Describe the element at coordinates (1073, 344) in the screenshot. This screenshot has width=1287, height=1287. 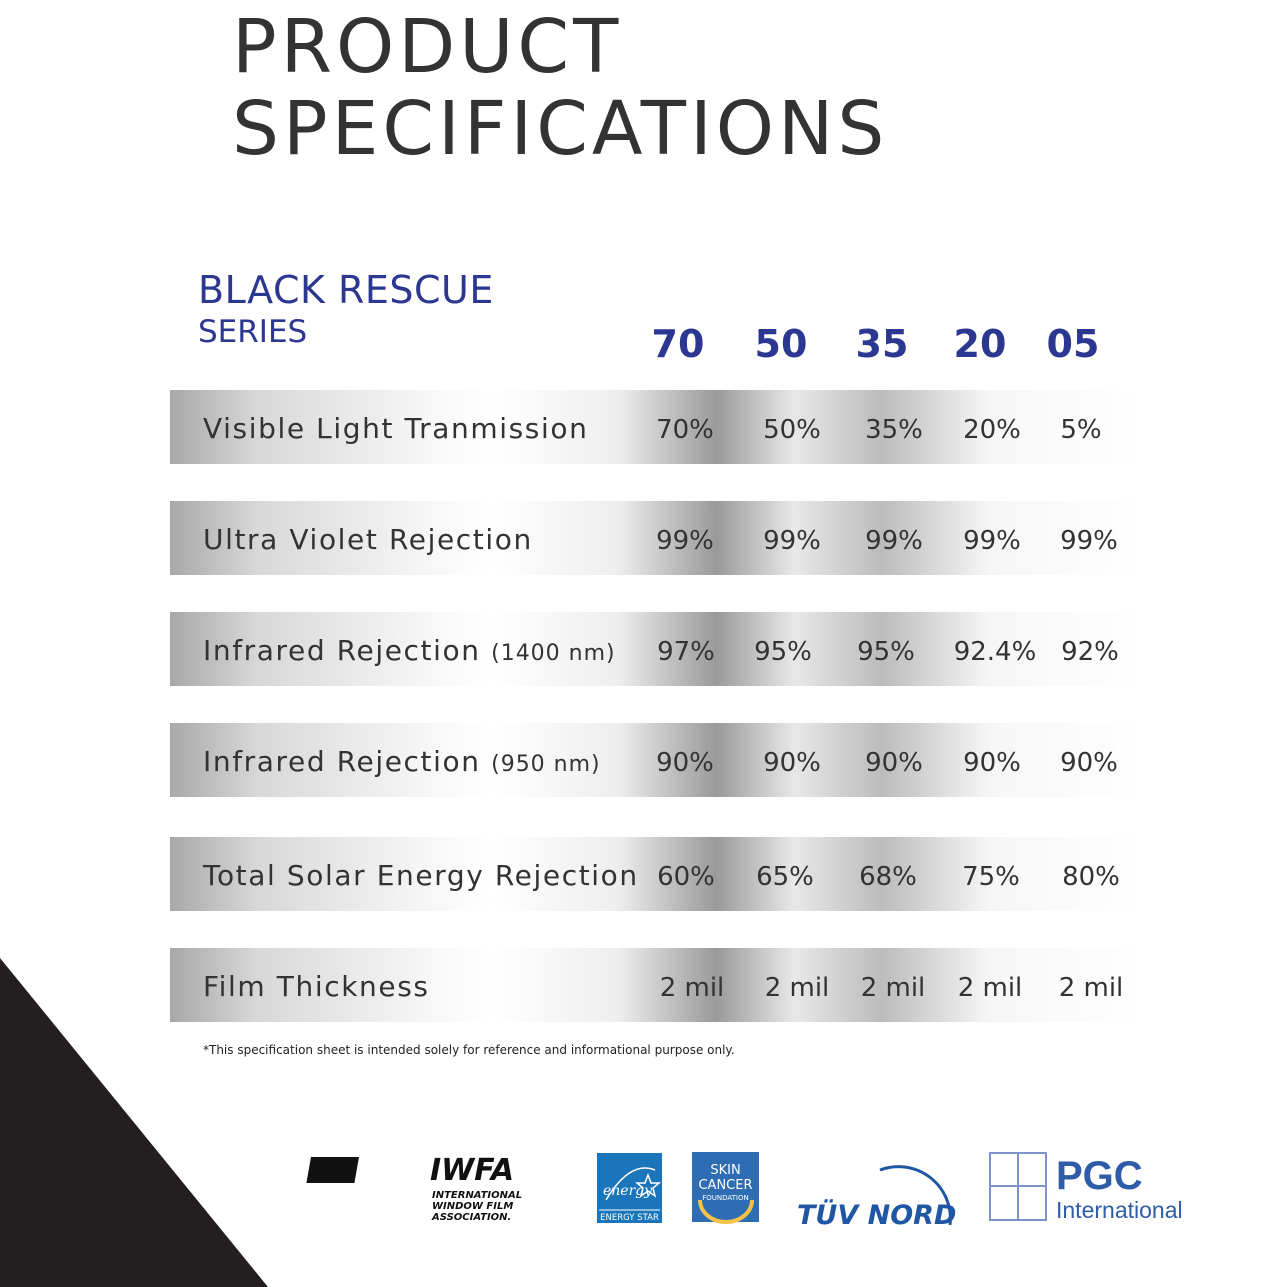
I see `column-header-05: 05` at that location.